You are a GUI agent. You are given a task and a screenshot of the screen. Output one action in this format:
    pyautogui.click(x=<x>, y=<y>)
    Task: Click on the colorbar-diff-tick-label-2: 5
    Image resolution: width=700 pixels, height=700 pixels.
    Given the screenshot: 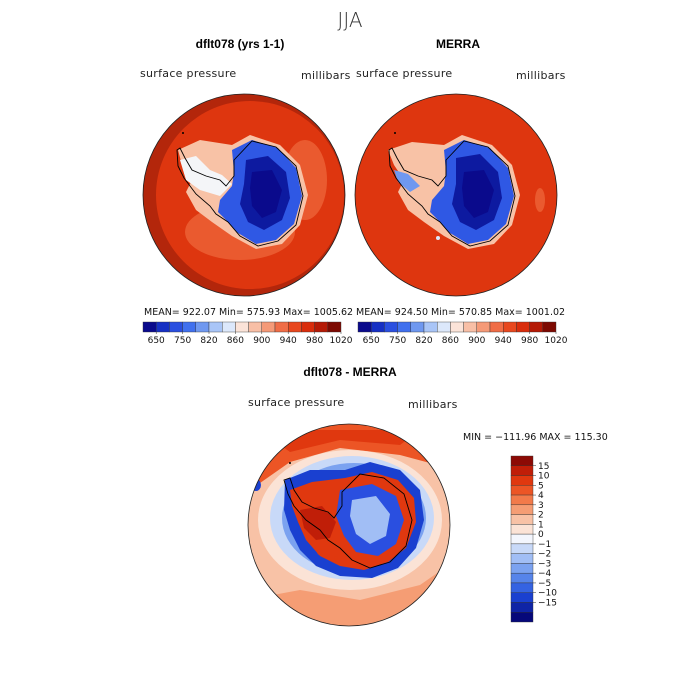 What is the action you would take?
    pyautogui.click(x=541, y=486)
    